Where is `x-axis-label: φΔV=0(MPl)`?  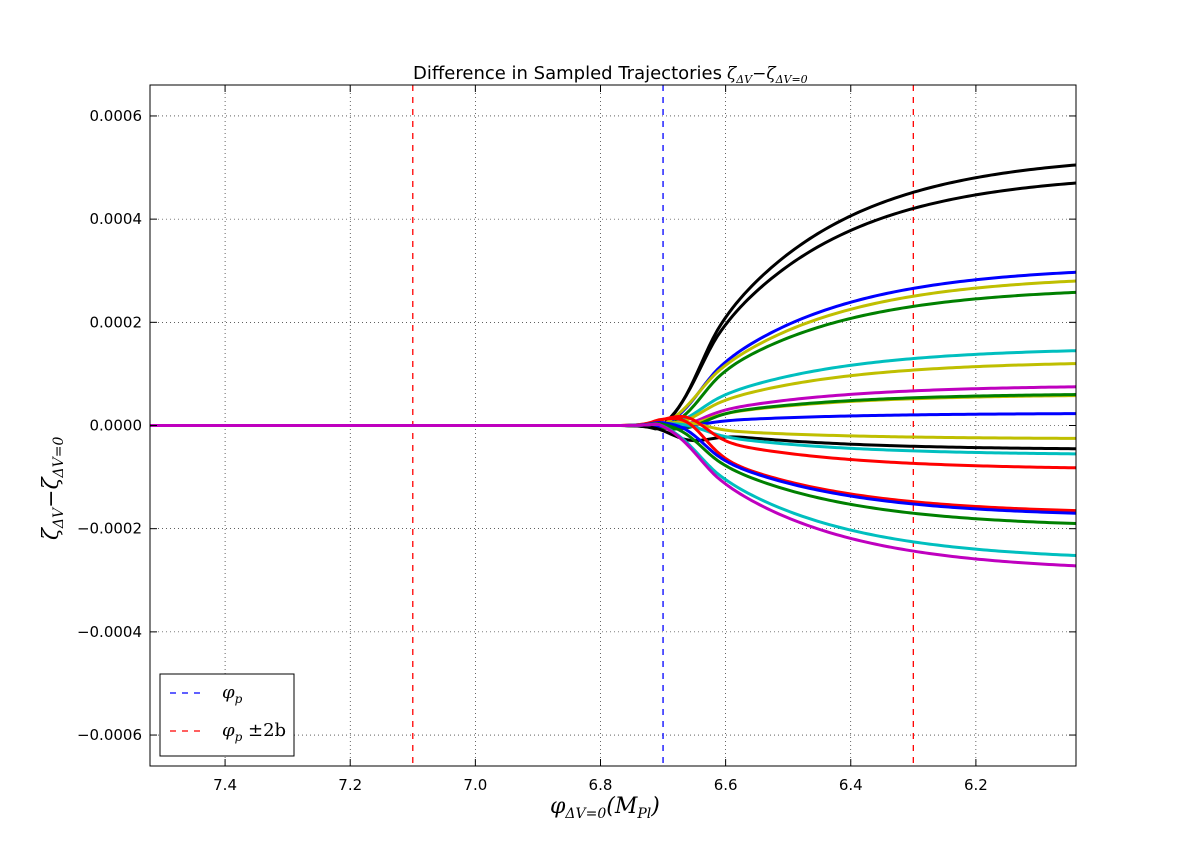 x-axis-label: φΔV=0(MPl) is located at coordinates (605, 808).